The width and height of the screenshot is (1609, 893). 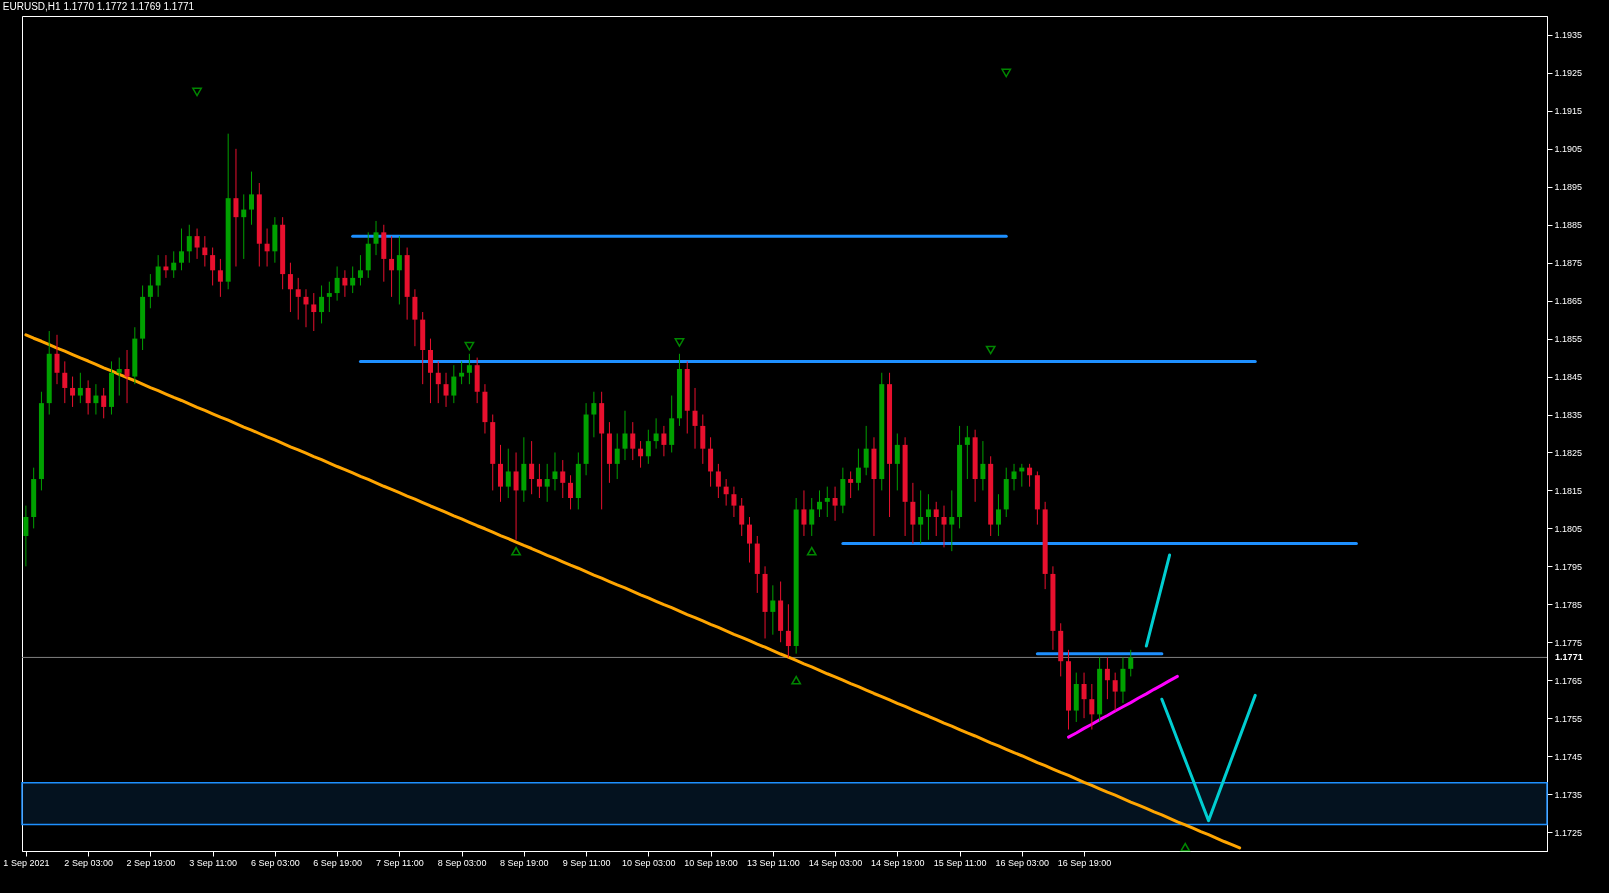 What do you see at coordinates (399, 862) in the screenshot?
I see `x-tick-label: 7 Sep 11:00` at bounding box center [399, 862].